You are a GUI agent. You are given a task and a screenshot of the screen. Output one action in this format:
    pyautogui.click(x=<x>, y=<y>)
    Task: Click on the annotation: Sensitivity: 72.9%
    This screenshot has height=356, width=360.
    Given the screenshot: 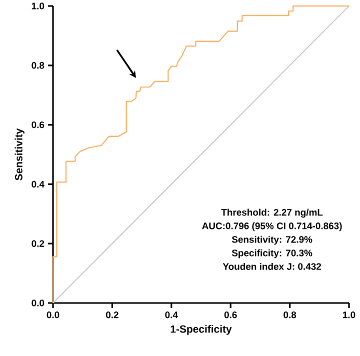 What is the action you would take?
    pyautogui.click(x=272, y=240)
    